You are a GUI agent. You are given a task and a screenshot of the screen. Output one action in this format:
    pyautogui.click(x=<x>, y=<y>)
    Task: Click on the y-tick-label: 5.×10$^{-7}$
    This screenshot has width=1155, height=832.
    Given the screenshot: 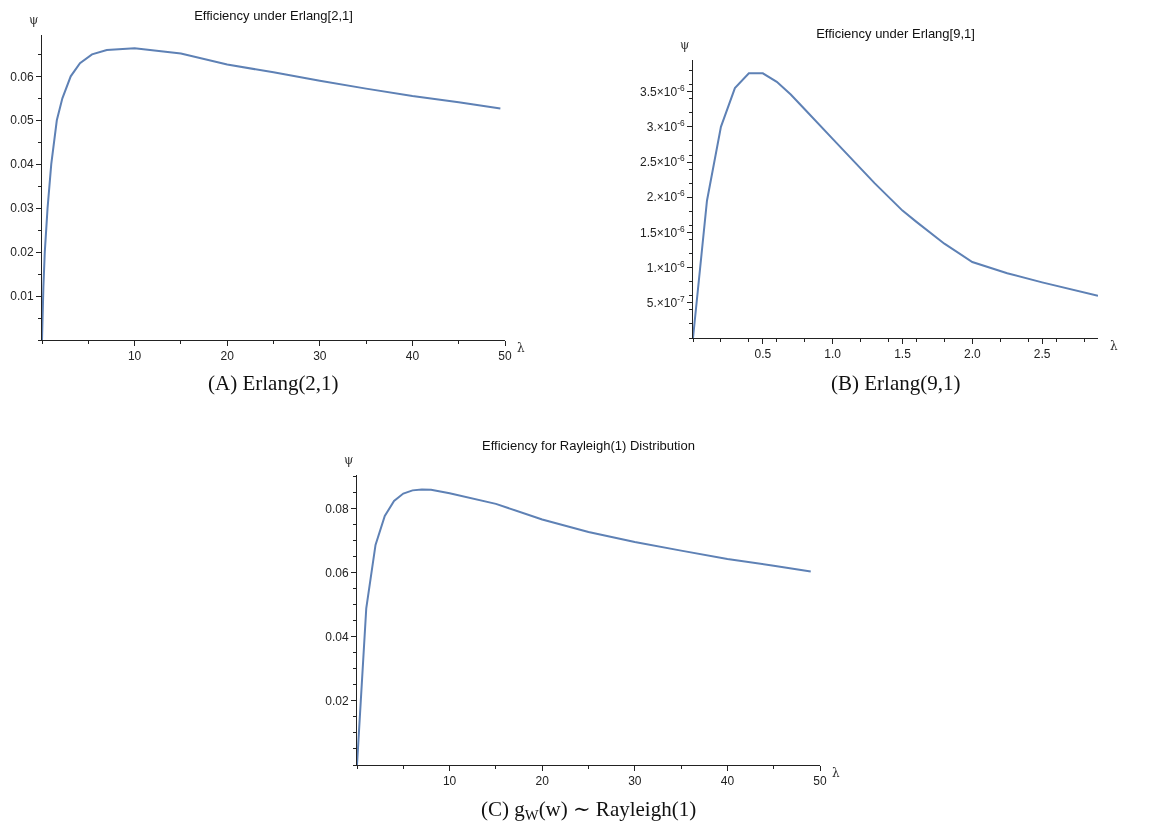 What is the action you would take?
    pyautogui.click(x=665, y=302)
    